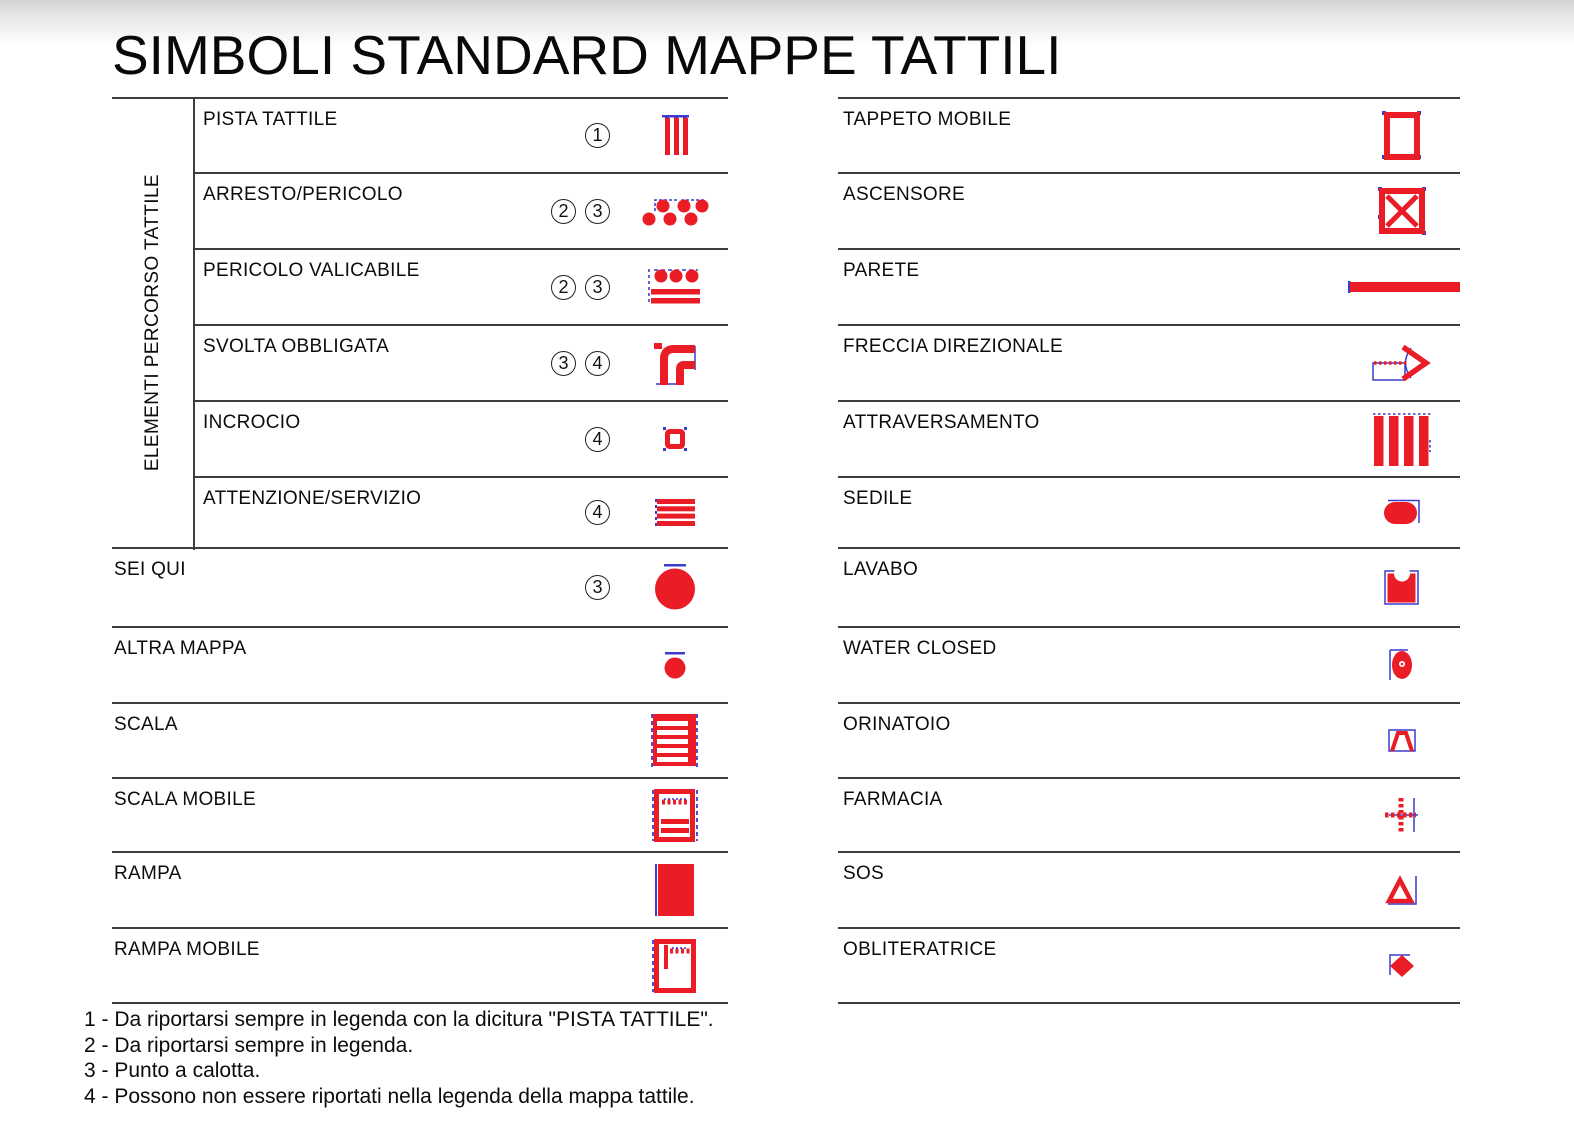 The width and height of the screenshot is (1574, 1124). What do you see at coordinates (1402, 740) in the screenshot?
I see `orinatoio-icon` at bounding box center [1402, 740].